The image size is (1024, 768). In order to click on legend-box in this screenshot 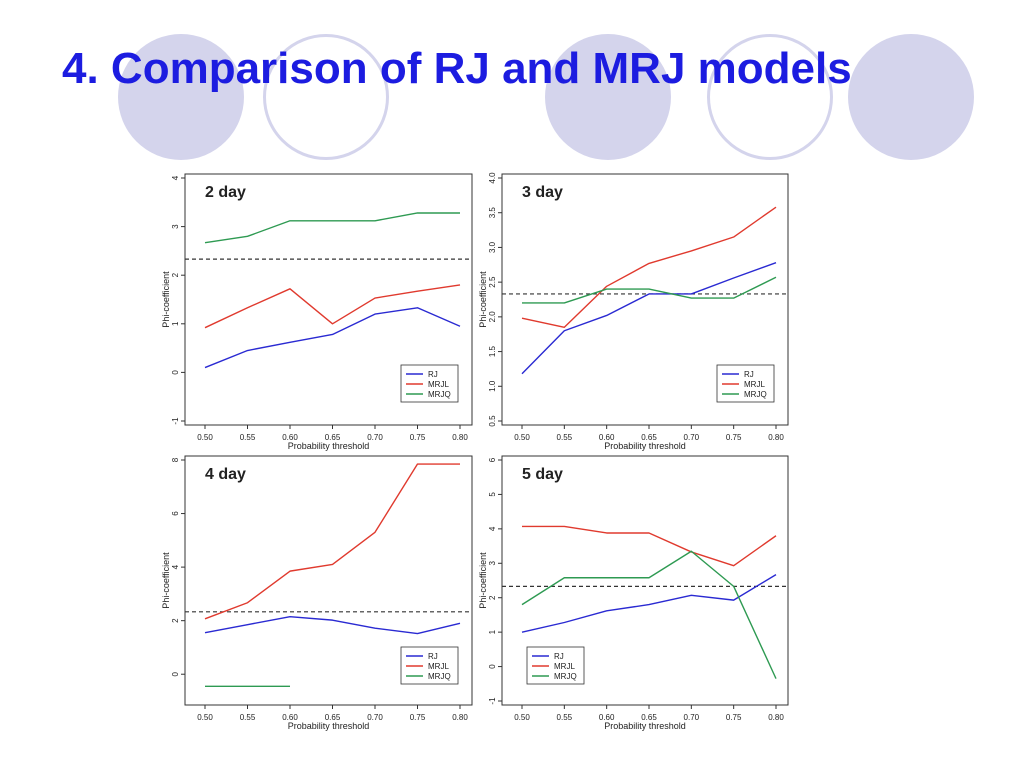, I will do `click(429, 665)`.